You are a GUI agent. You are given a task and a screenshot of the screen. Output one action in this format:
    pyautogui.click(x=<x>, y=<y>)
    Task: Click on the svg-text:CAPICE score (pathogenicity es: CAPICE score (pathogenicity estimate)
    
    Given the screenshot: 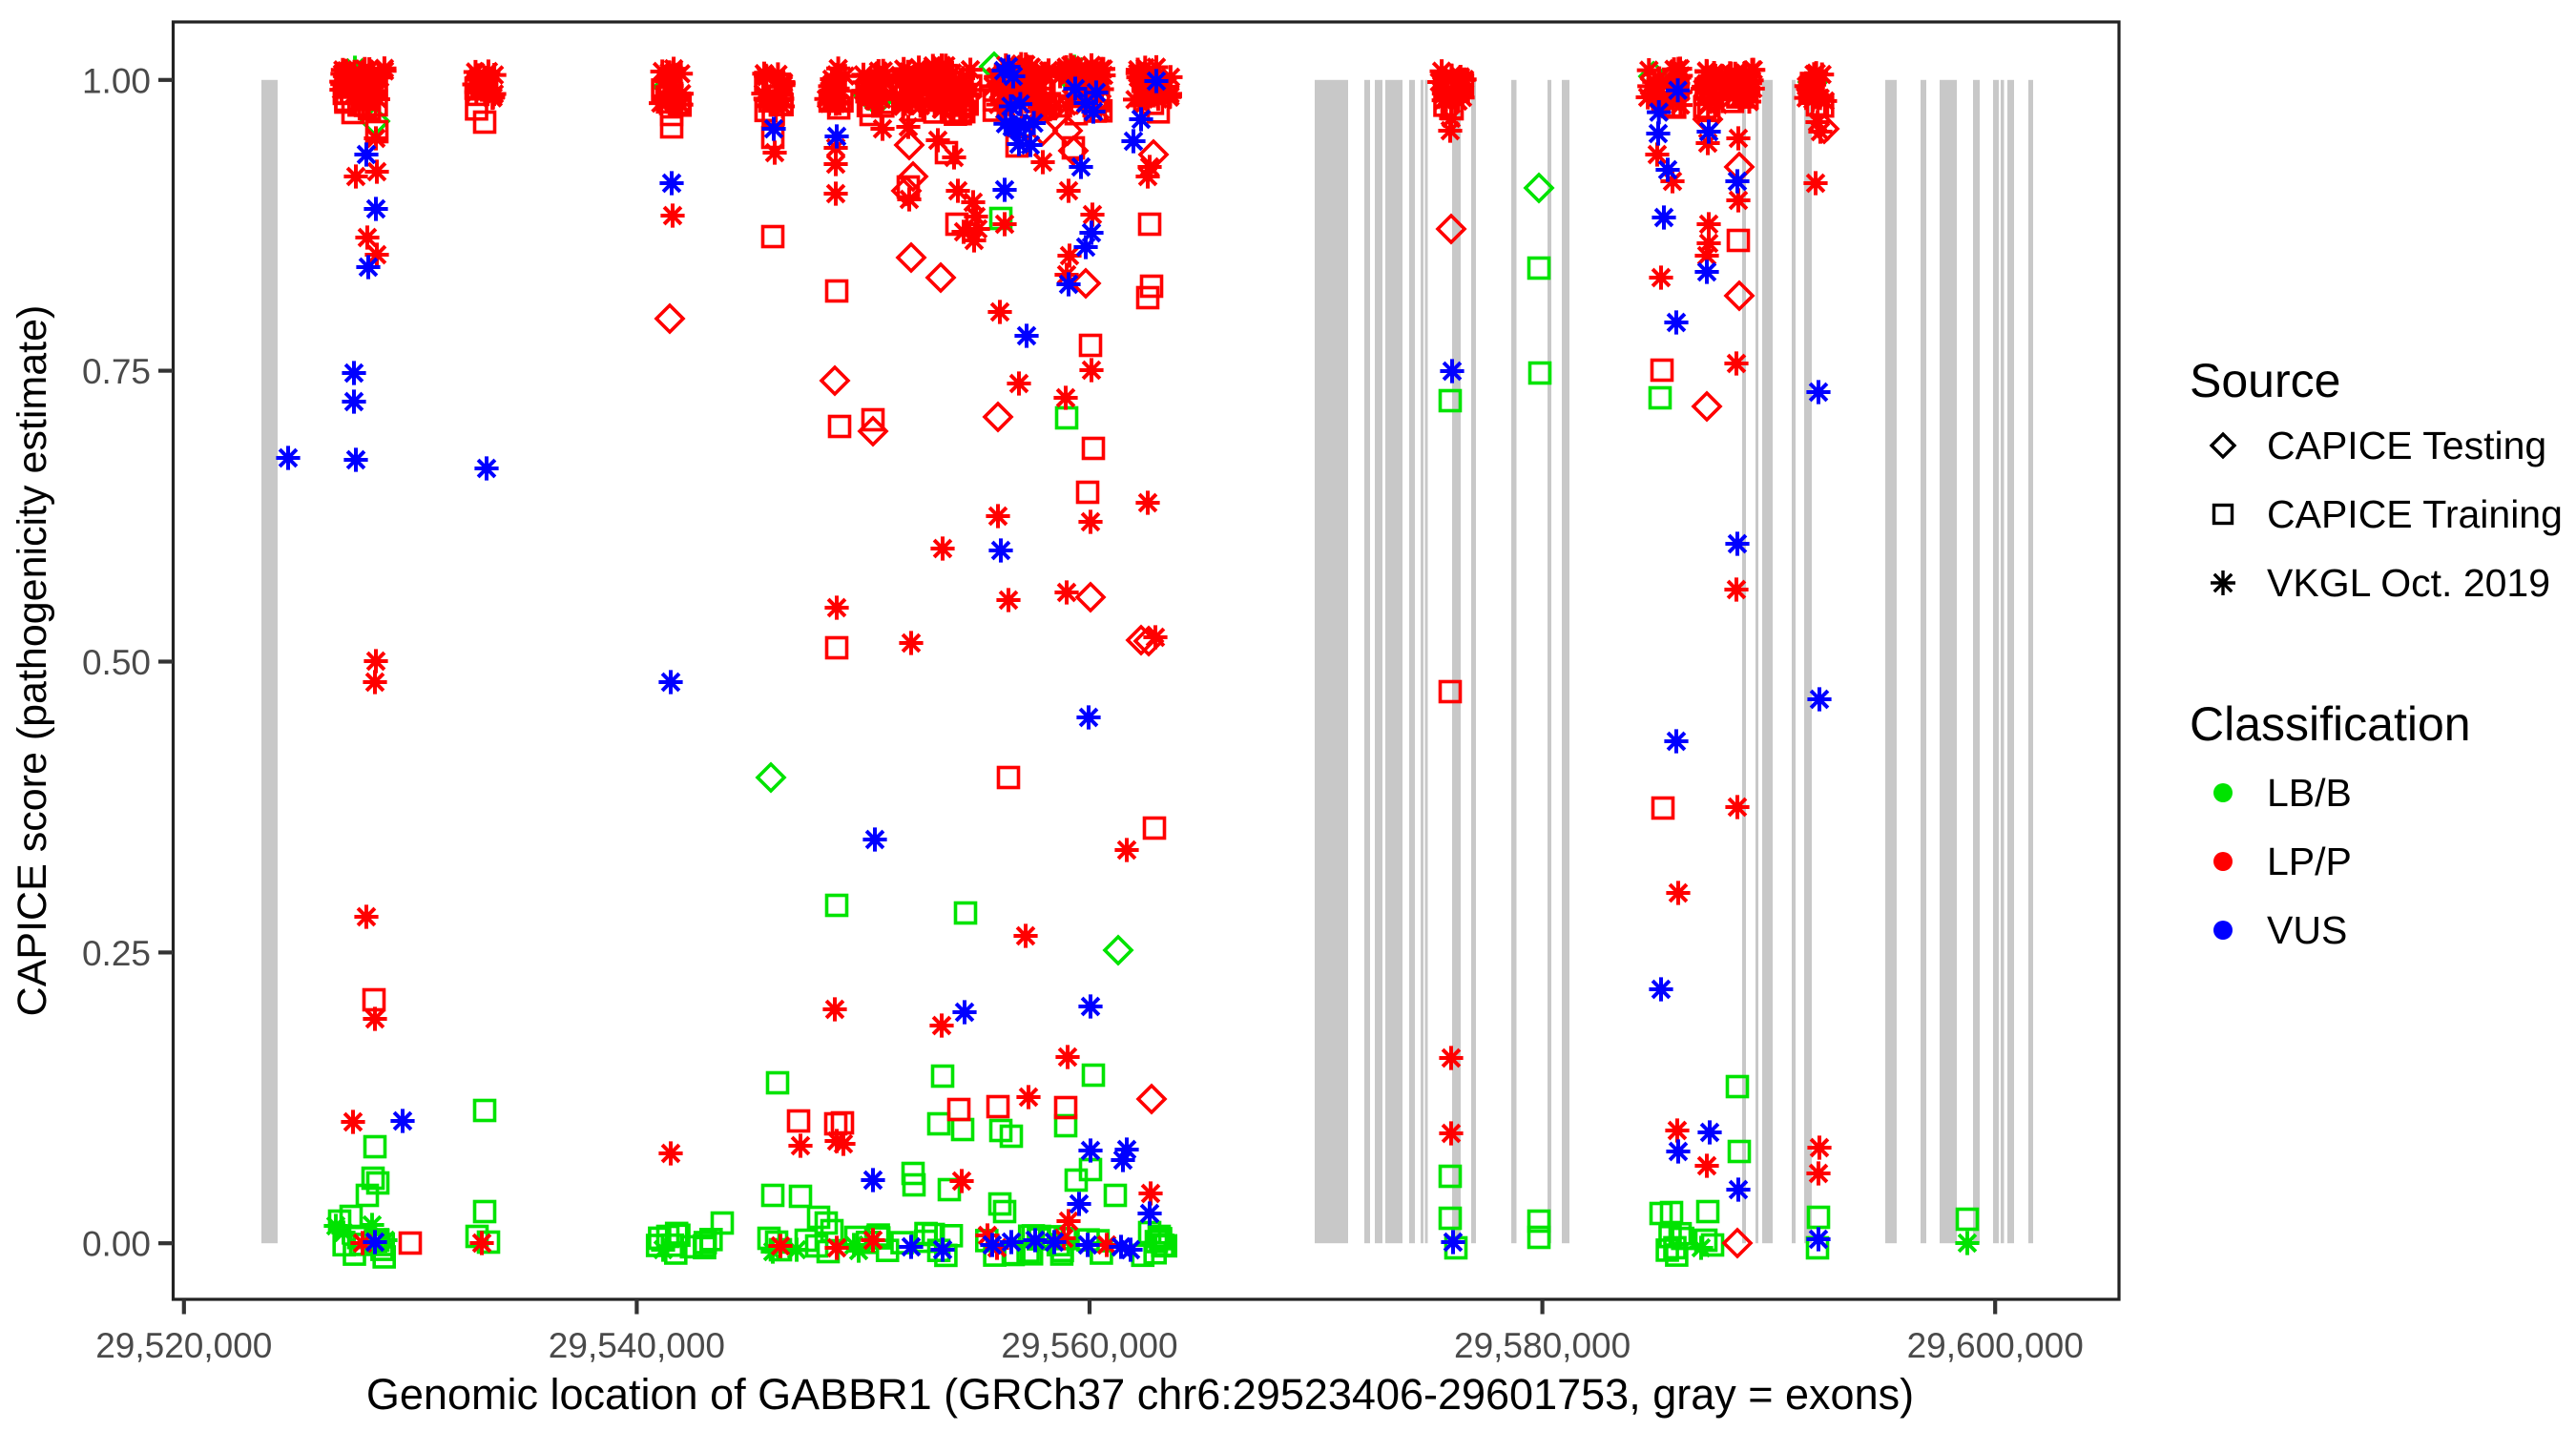 What is the action you would take?
    pyautogui.click(x=32, y=661)
    